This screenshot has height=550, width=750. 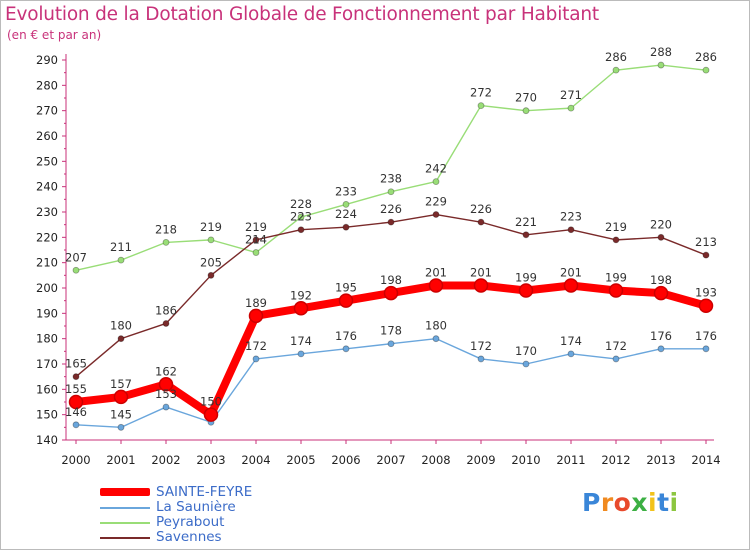 What do you see at coordinates (75, 460) in the screenshot?
I see `x-tick-label: 2000` at bounding box center [75, 460].